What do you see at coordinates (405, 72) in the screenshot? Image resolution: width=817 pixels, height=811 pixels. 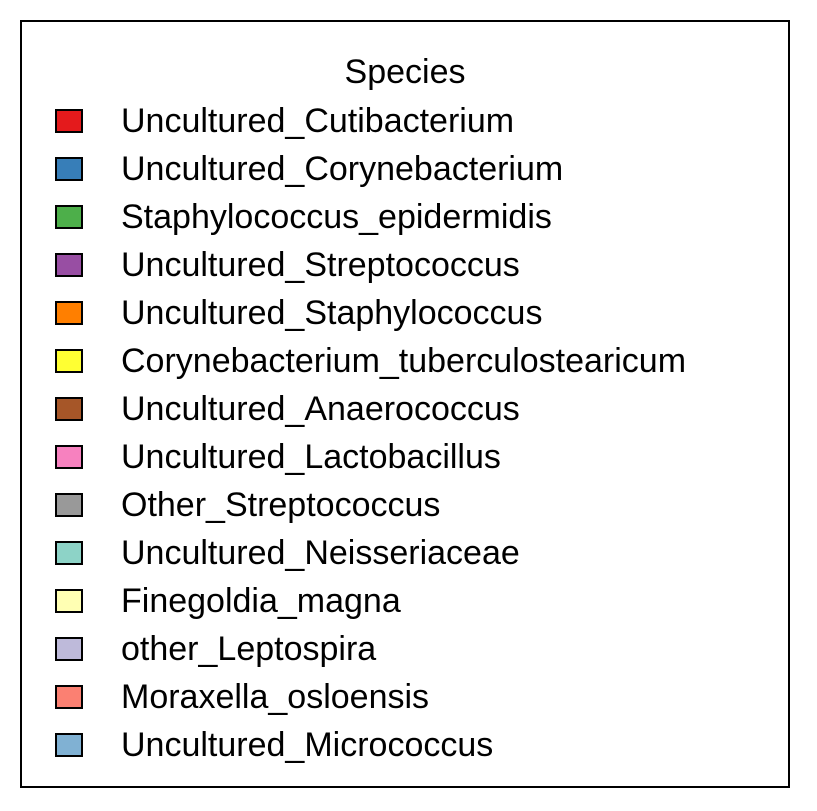 I see `legend-title: Species` at bounding box center [405, 72].